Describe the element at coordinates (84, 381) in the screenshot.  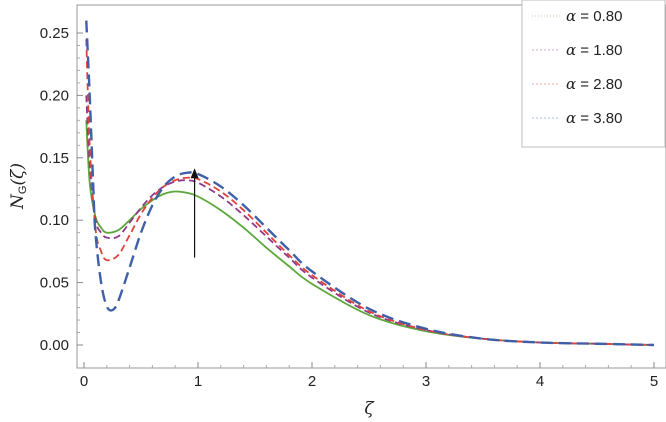
I see `x-tick-label: 0` at that location.